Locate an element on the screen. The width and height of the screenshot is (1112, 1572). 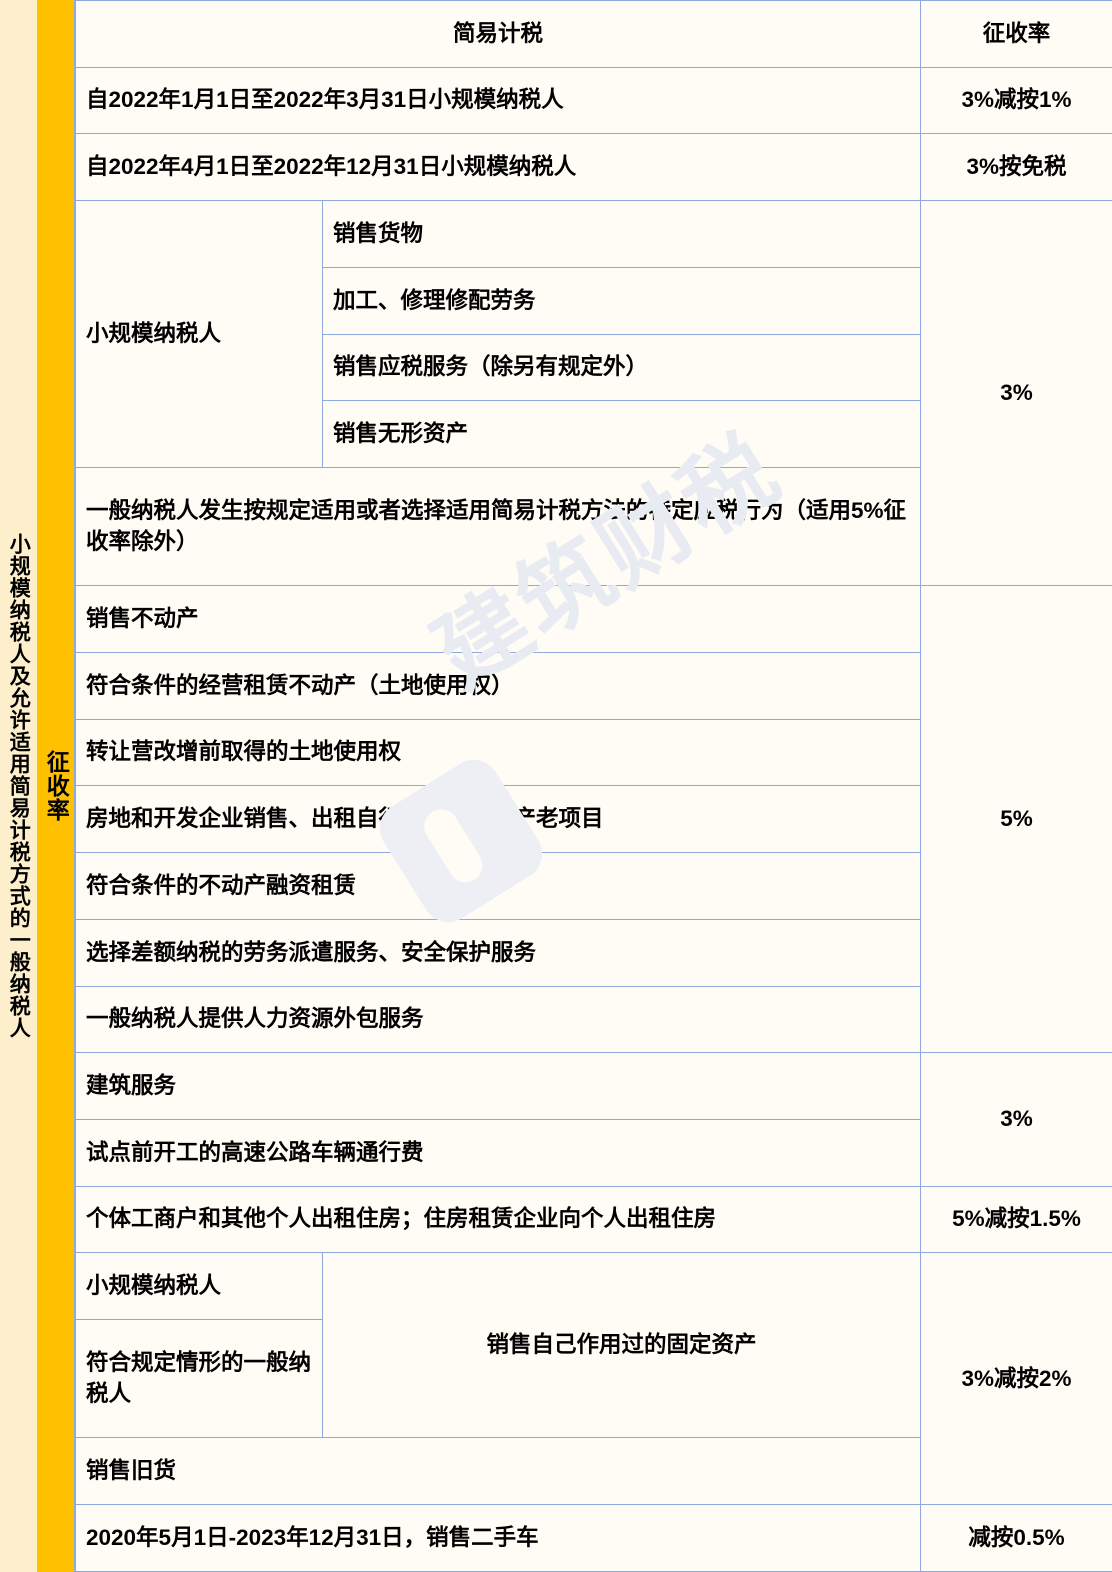
group-3-2-shared-desc: 销售自己作用过的固定资产 is located at coordinates (621, 1345).